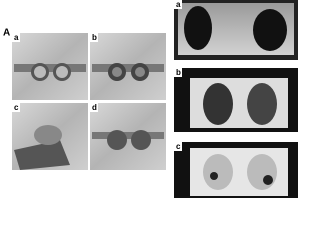 The image size is (320, 240). Describe the element at coordinates (94, 107) in the screenshot. I see `photo-label: d` at that location.